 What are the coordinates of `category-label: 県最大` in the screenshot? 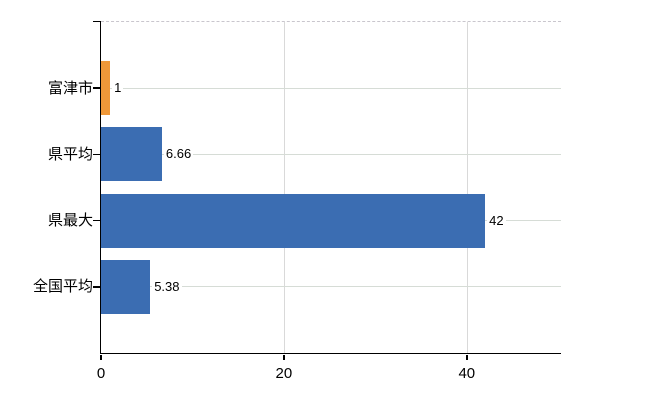 It's located at (70, 221).